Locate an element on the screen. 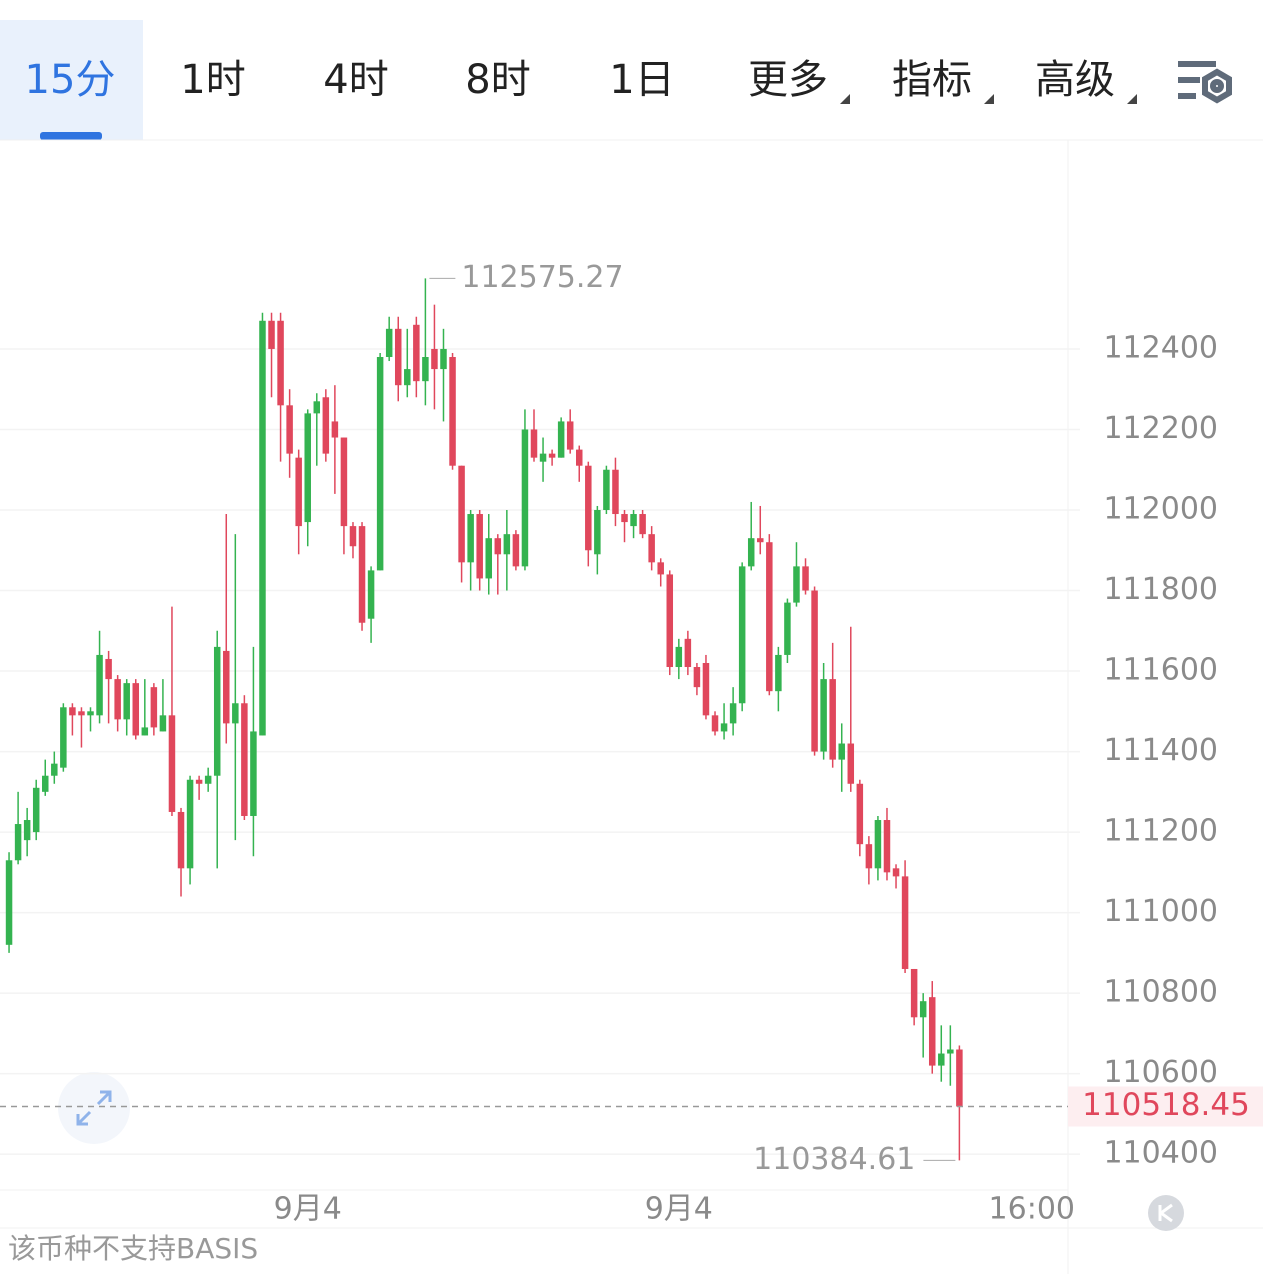 The image size is (1263, 1278). tab: 1日 is located at coordinates (641, 80).